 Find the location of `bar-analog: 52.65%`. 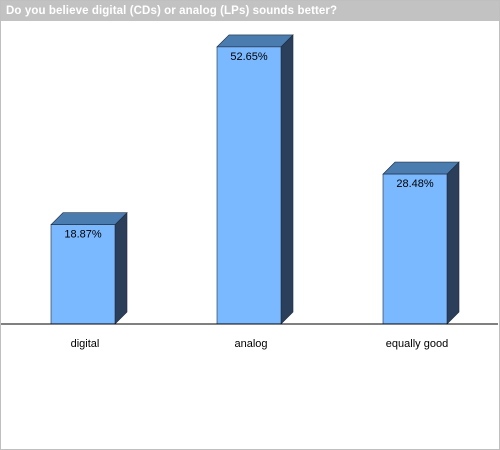

bar-analog: 52.65% is located at coordinates (255, 179).